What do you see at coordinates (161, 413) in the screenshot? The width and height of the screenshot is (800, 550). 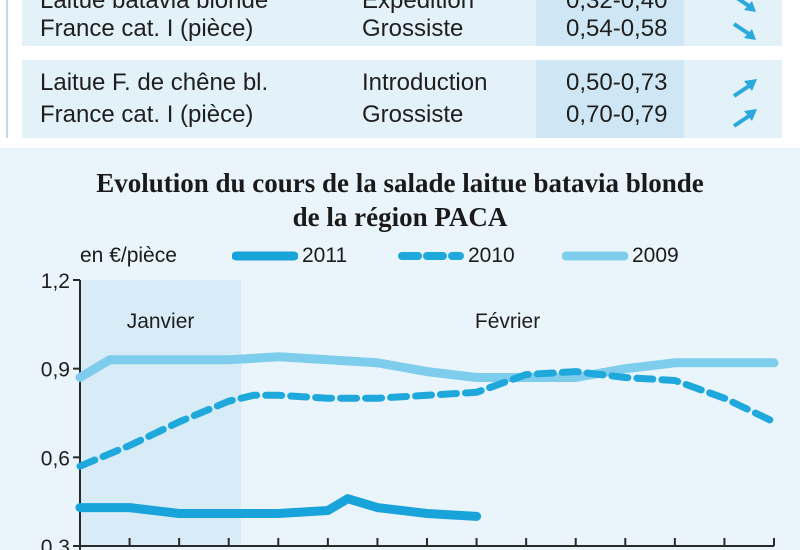 I see `period-band-janvier` at bounding box center [161, 413].